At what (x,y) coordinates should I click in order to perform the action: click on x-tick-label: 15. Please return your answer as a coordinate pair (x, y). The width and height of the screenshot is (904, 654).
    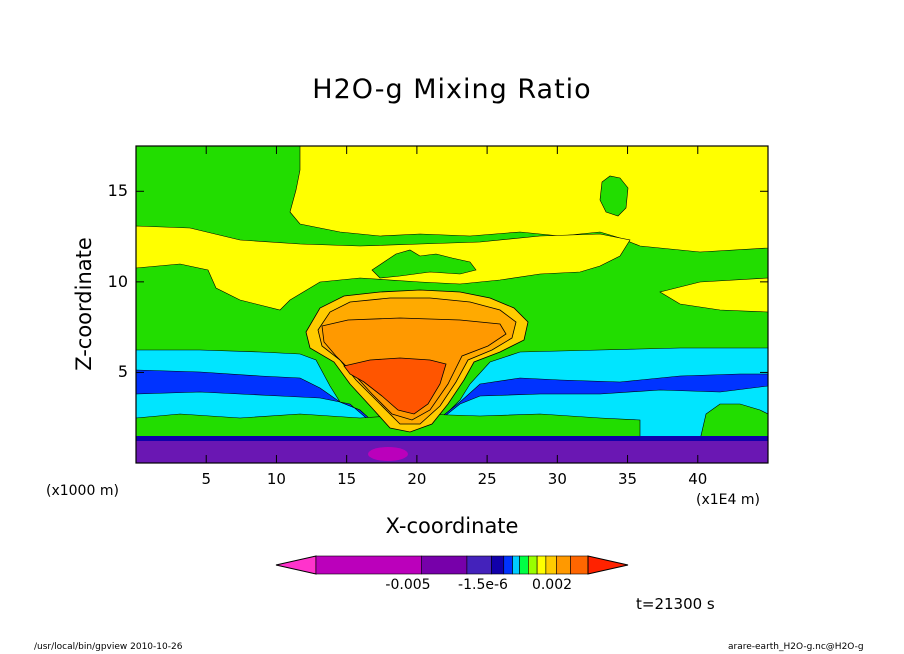
    Looking at the image, I should click on (347, 479).